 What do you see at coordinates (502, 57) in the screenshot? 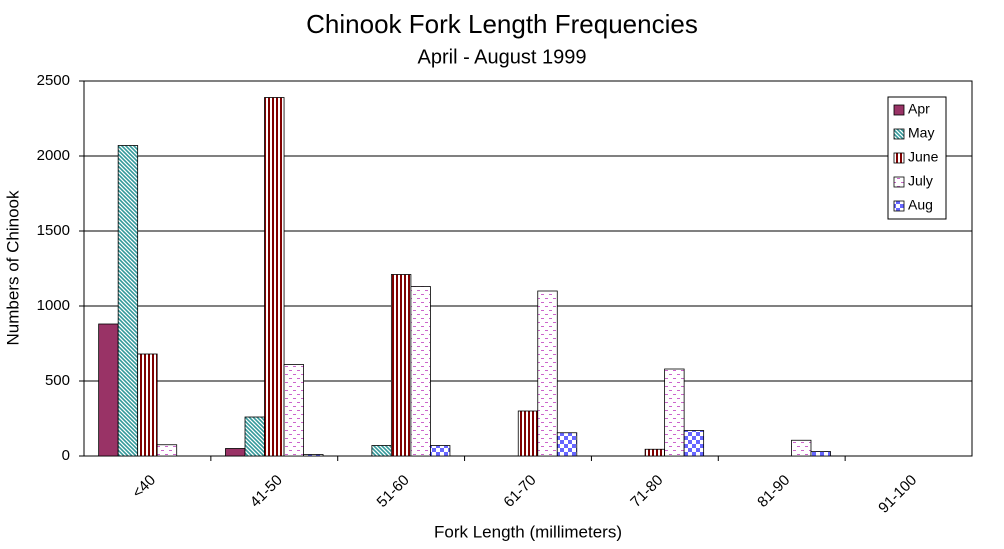
I see `chart-subtitle: April - August 1999` at bounding box center [502, 57].